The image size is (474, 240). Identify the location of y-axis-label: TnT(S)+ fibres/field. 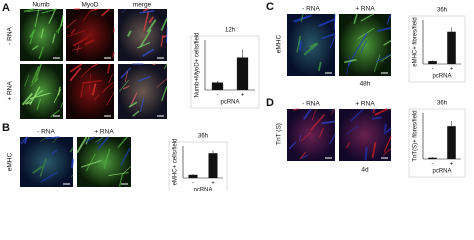
(416, 135).